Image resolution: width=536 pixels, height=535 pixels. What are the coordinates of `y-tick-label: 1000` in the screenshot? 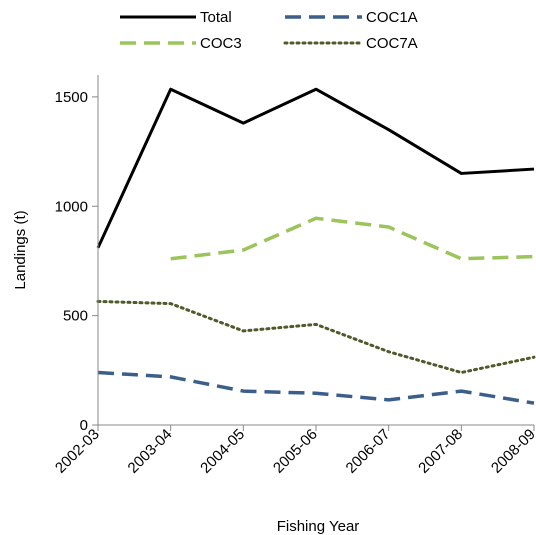 It's located at (71, 206).